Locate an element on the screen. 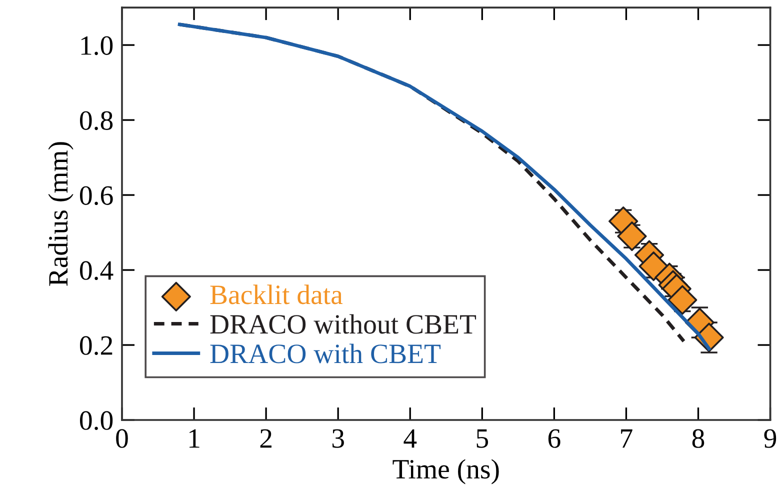 Image resolution: width=782 pixels, height=503 pixels. x-tick-label: 2 is located at coordinates (266, 438).